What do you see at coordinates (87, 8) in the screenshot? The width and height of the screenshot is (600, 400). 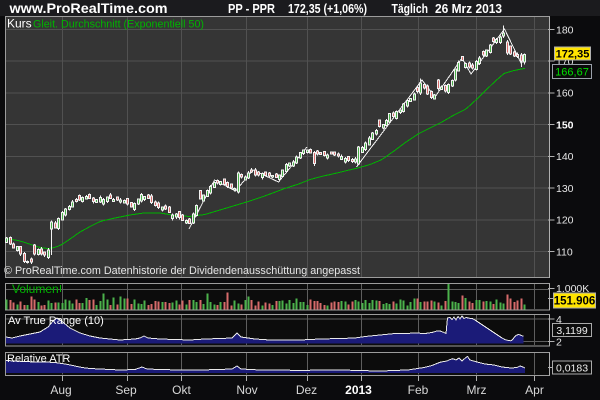 I see `svg-text: www.ProRealTime.com` at bounding box center [87, 8].